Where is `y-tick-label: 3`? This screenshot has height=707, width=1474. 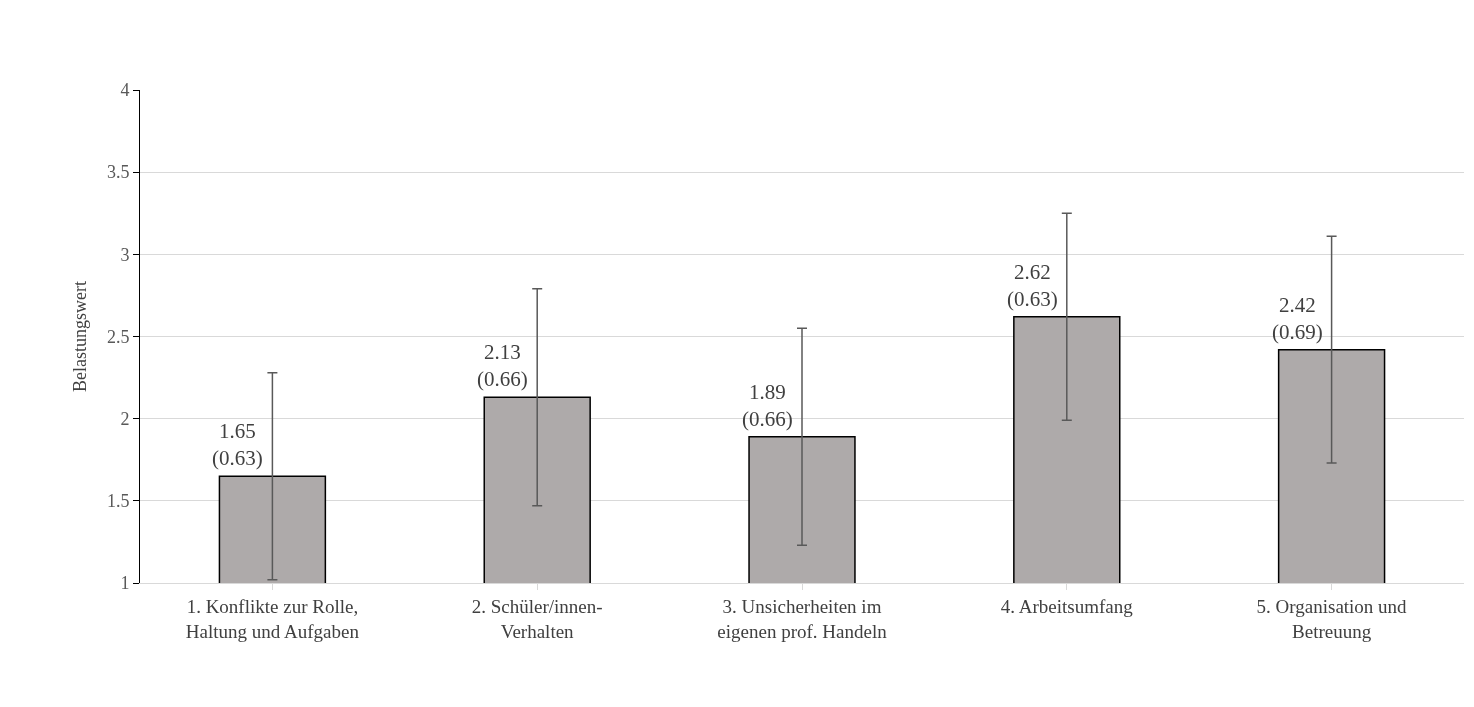
y-tick-label: 3 is located at coordinates (125, 254).